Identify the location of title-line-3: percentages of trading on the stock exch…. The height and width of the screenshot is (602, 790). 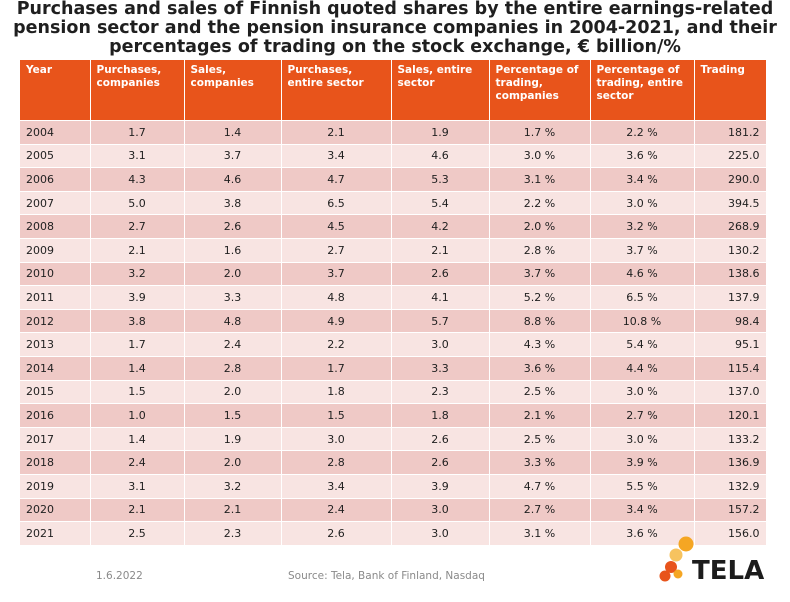
(395, 47).